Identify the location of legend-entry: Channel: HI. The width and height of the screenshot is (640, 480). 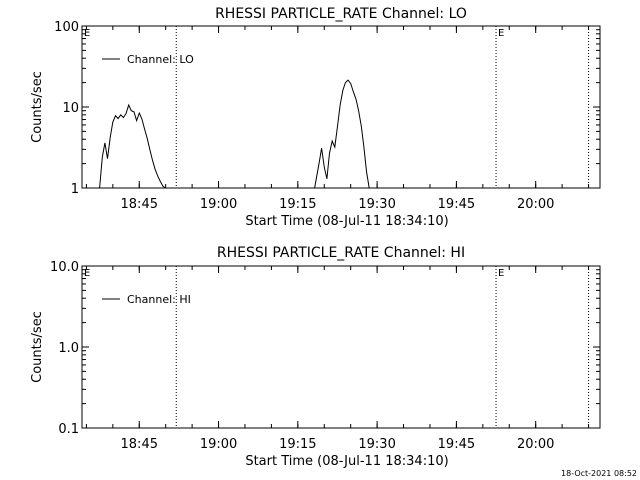
(159, 299).